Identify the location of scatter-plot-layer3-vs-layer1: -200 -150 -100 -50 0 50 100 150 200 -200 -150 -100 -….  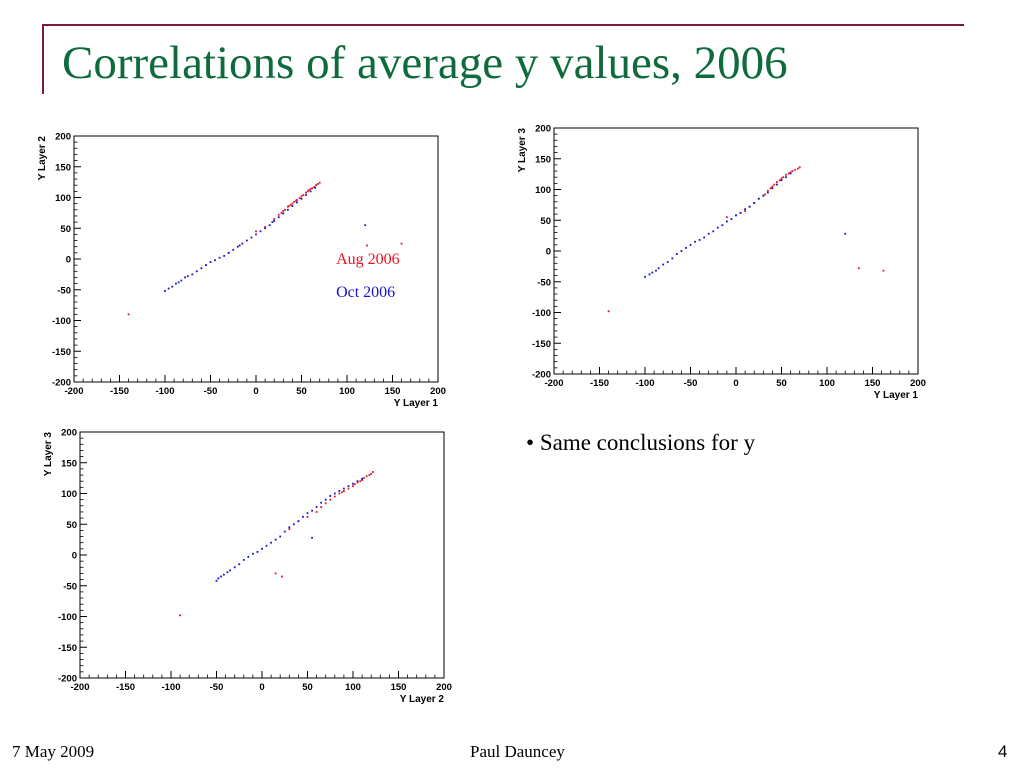
(721, 263).